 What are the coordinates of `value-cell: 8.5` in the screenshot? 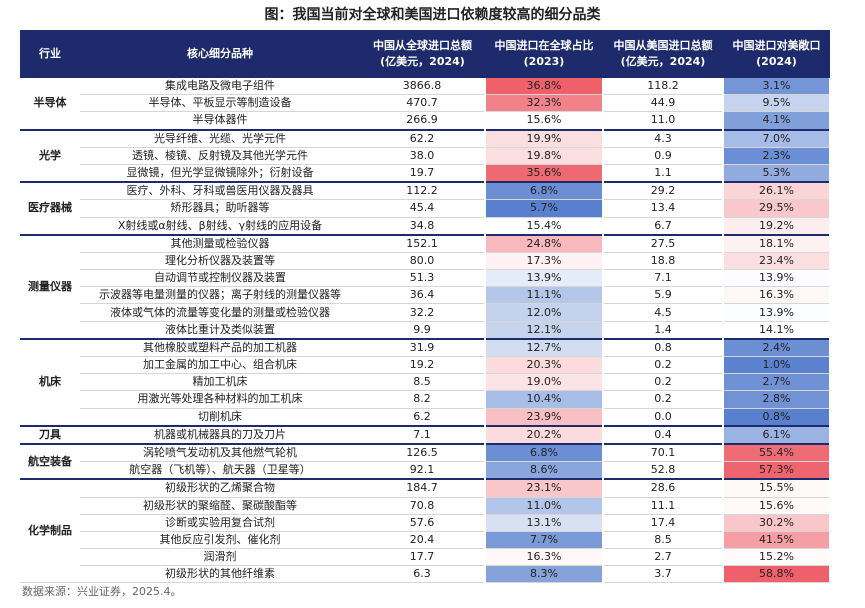 It's located at (422, 382).